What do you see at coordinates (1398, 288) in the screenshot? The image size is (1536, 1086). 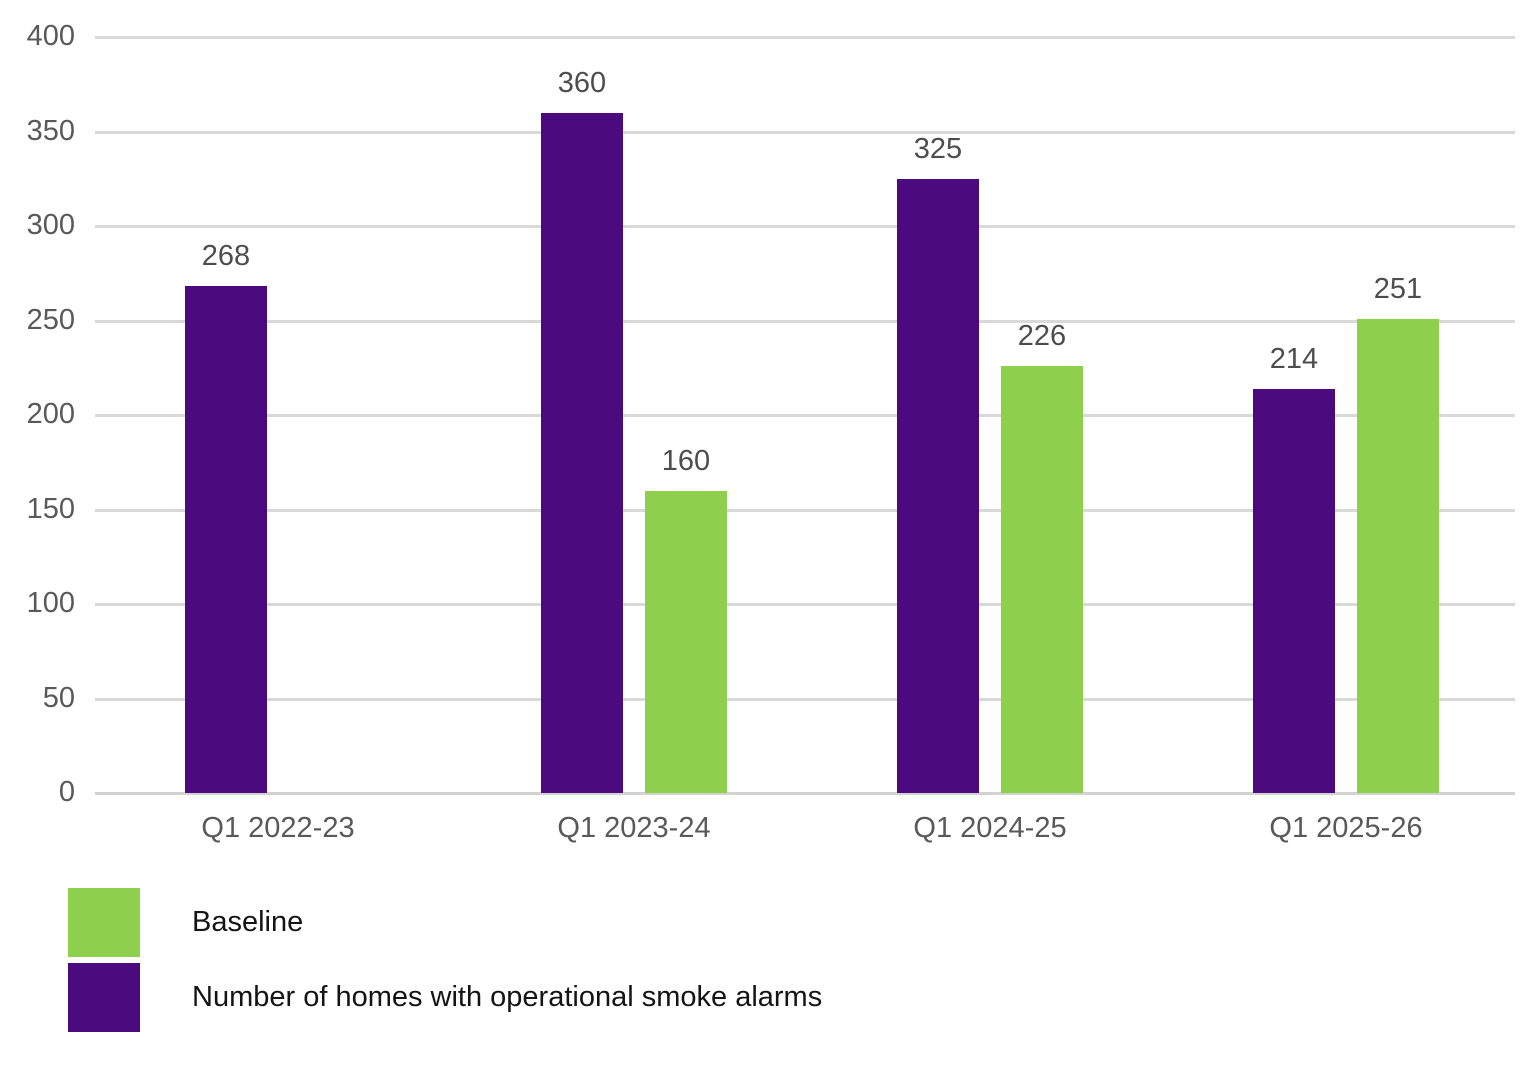 I see `value-label-251: 251` at bounding box center [1398, 288].